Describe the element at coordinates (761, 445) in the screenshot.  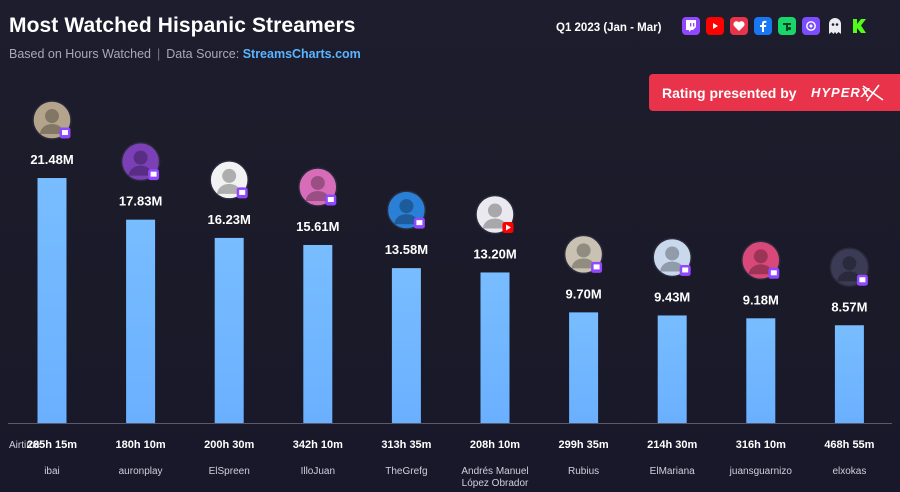
I see `airtime-value: 316h 10m` at that location.